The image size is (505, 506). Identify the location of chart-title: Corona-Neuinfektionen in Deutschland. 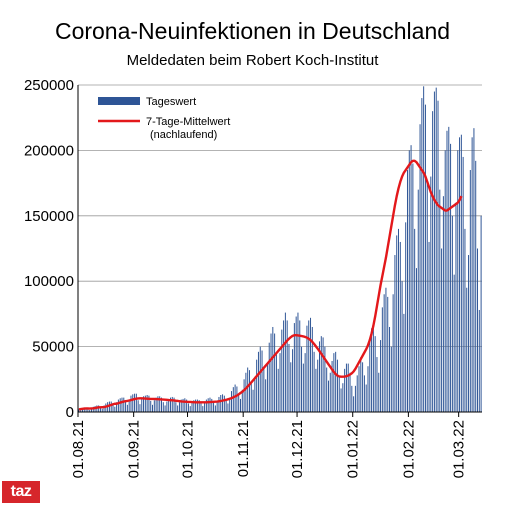
(252, 31).